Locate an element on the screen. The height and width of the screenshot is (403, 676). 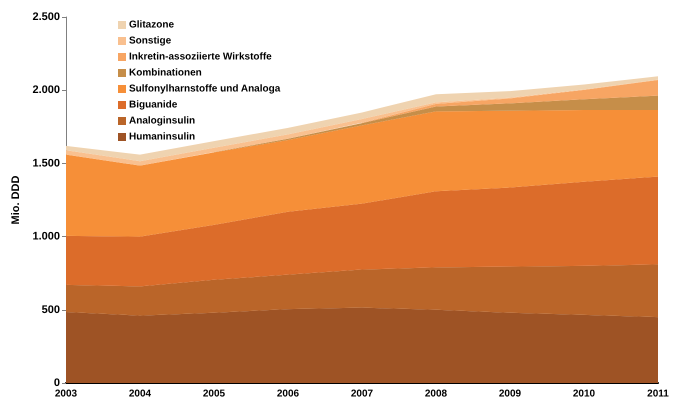
legend-label: Inkretin-assoziierte Wirkstoffe is located at coordinates (200, 57).